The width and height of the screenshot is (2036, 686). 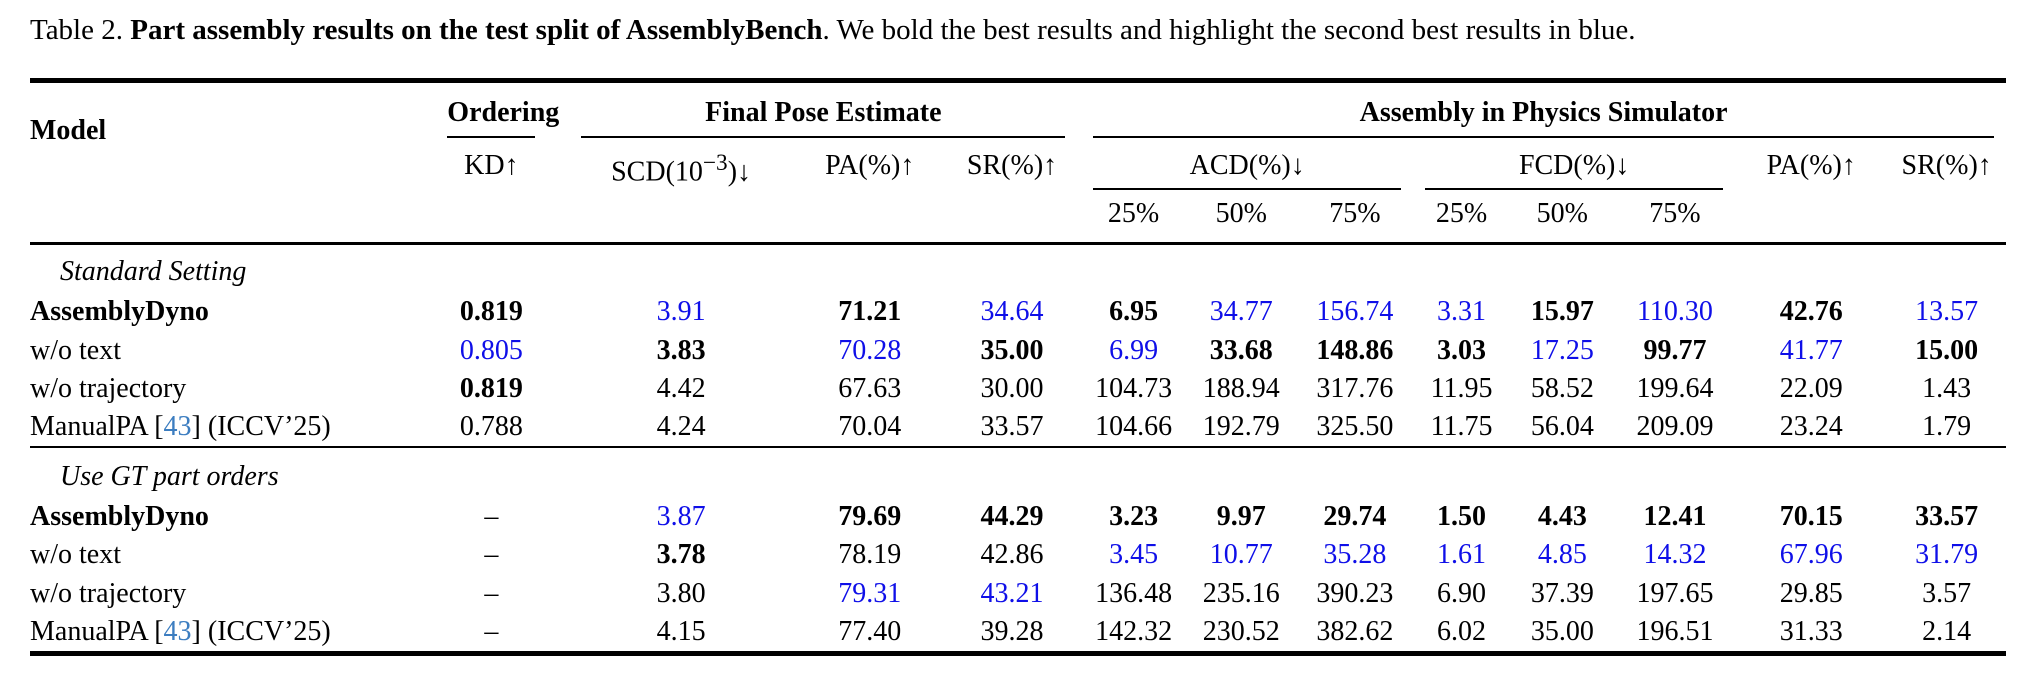 What do you see at coordinates (1461, 214) in the screenshot?
I see `column-header-fcd-25: 25%` at bounding box center [1461, 214].